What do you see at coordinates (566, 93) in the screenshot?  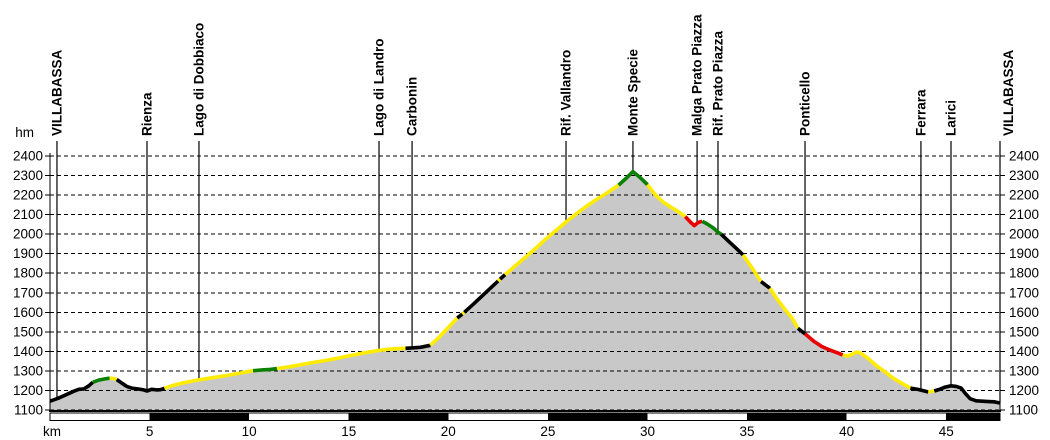 I see `waypoint-label: Rif. Vallandro` at bounding box center [566, 93].